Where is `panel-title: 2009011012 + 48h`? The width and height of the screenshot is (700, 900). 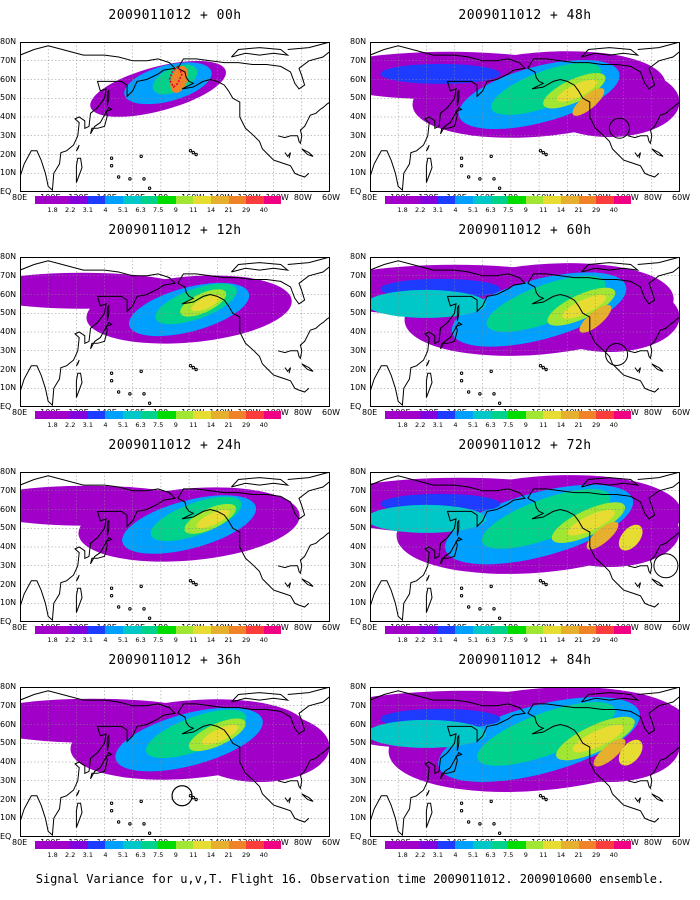 panel-title: 2009011012 + 48h is located at coordinates (525, 15).